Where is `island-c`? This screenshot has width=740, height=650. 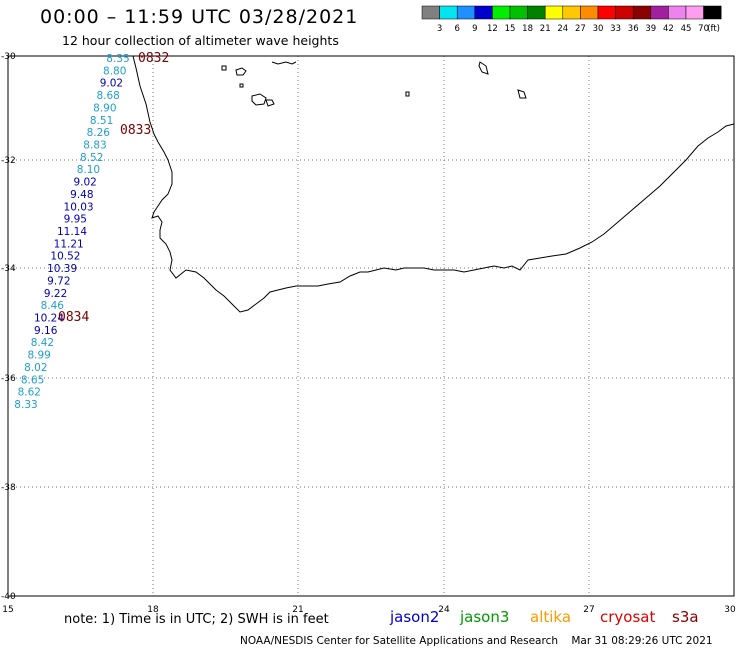
island-c is located at coordinates (259, 99).